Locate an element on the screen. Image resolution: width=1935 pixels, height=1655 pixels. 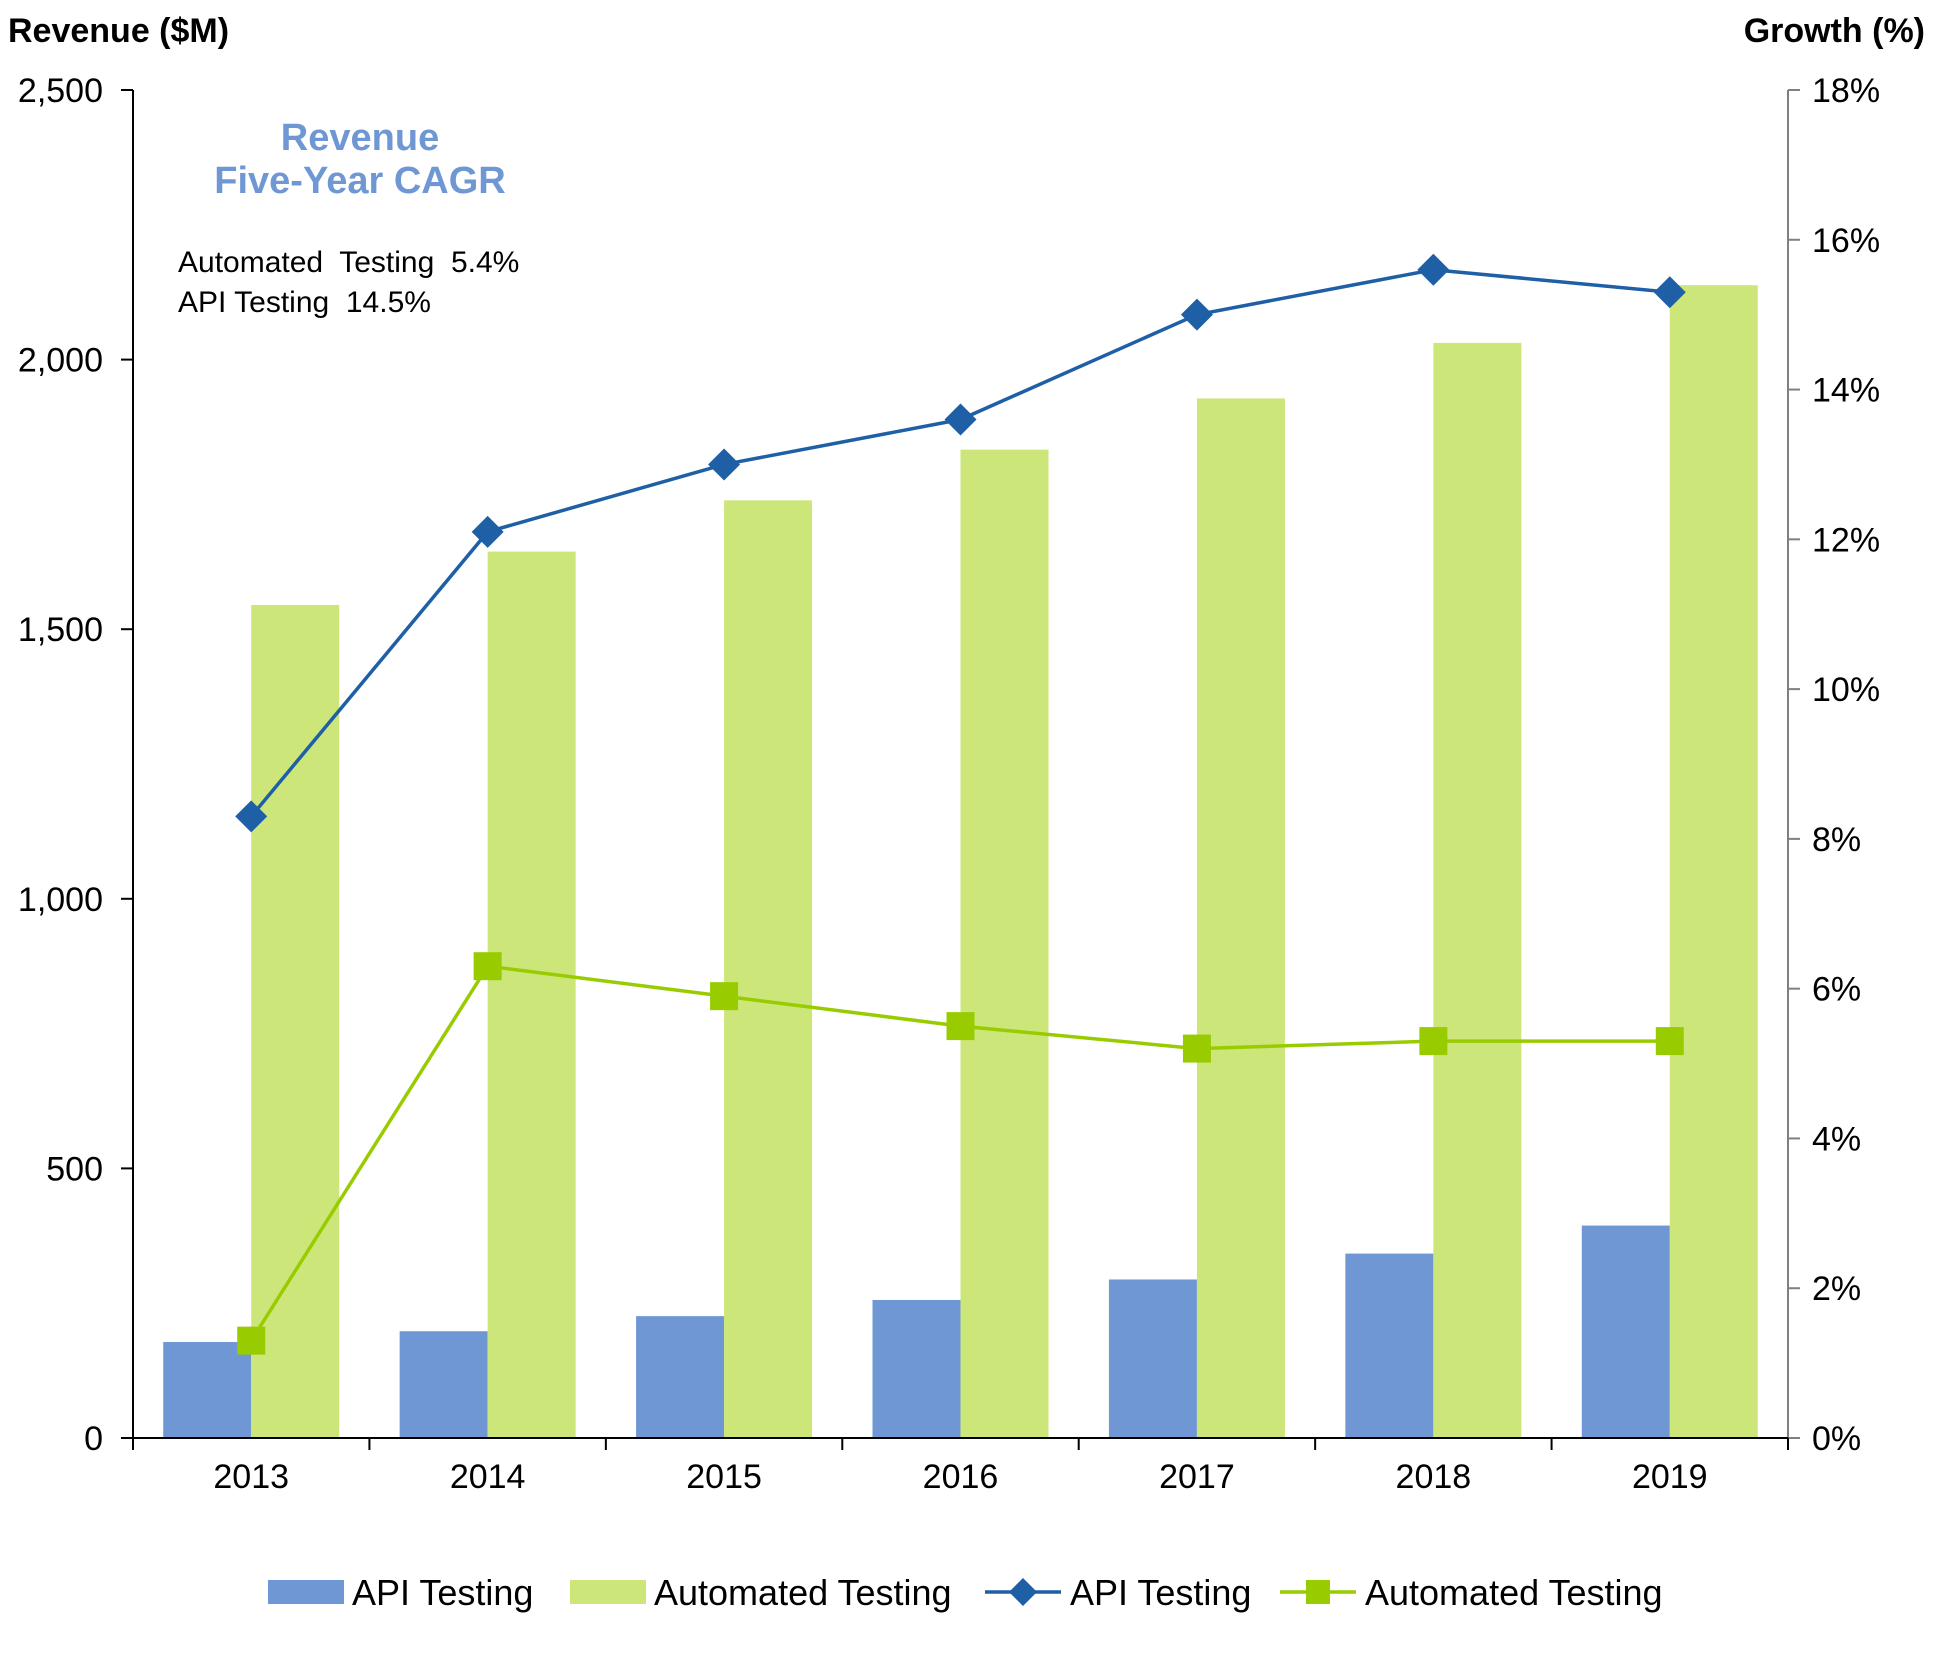
bar-automated-testing-2019 is located at coordinates (1713, 861).